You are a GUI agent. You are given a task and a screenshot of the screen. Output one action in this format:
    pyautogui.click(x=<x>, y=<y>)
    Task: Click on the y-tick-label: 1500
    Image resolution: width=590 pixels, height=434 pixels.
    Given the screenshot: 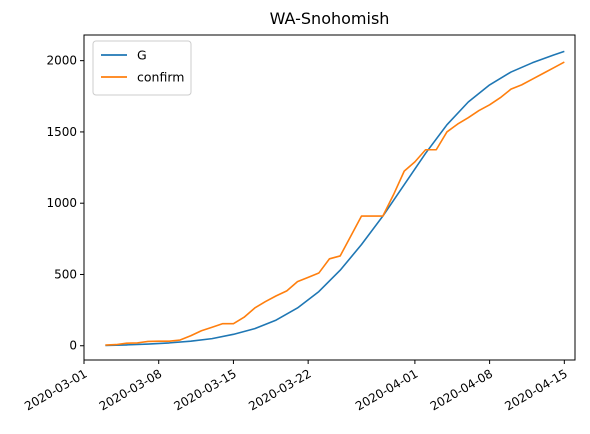 What is the action you would take?
    pyautogui.click(x=61, y=132)
    